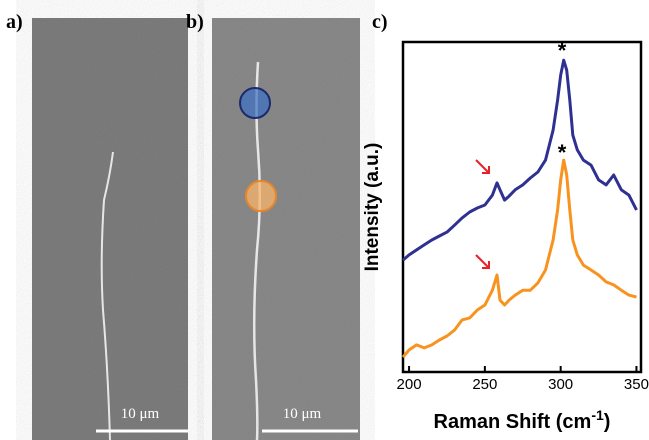 The width and height of the screenshot is (649, 440). Describe the element at coordinates (482, 214) in the screenshot. I see `arrows` at that location.